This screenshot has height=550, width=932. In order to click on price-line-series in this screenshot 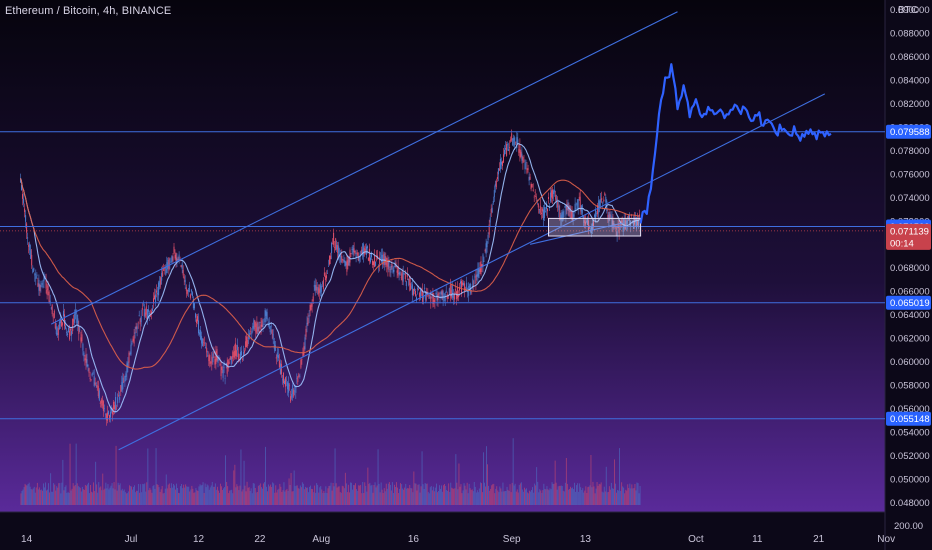, I will do `click(735, 143)`.